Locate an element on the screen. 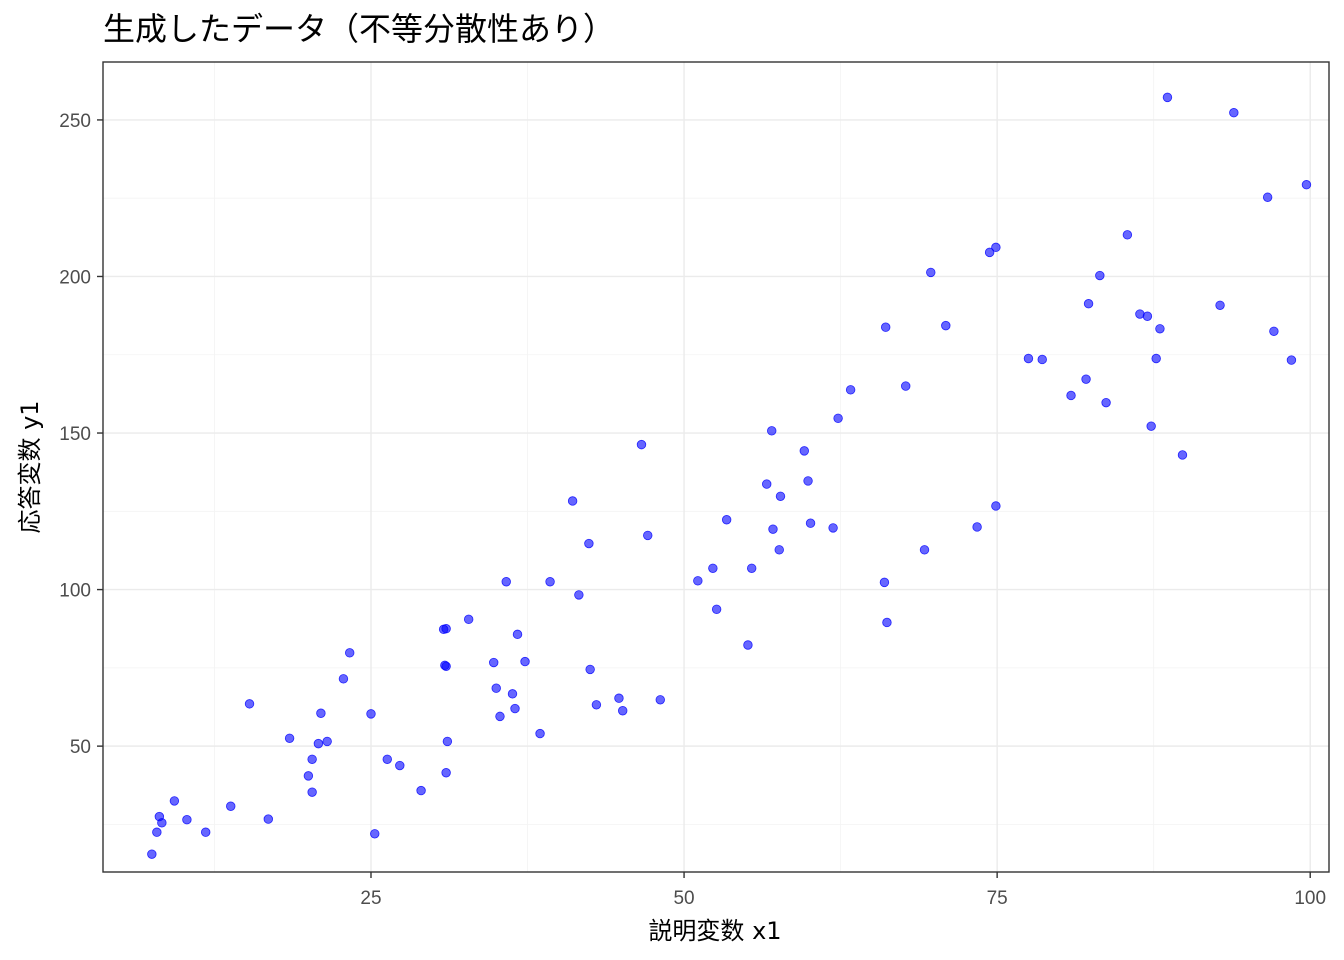 The image size is (1344, 960). x-axis-title: 説明変数 x1 is located at coordinates (714, 931).